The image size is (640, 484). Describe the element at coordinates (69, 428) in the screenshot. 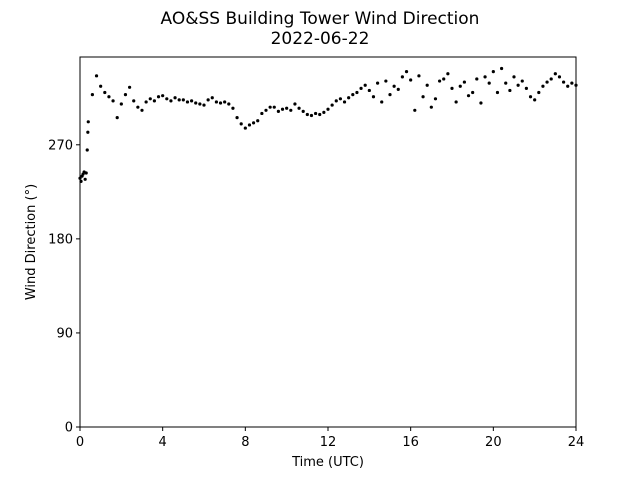

I see `y-tick-label: 0` at that location.